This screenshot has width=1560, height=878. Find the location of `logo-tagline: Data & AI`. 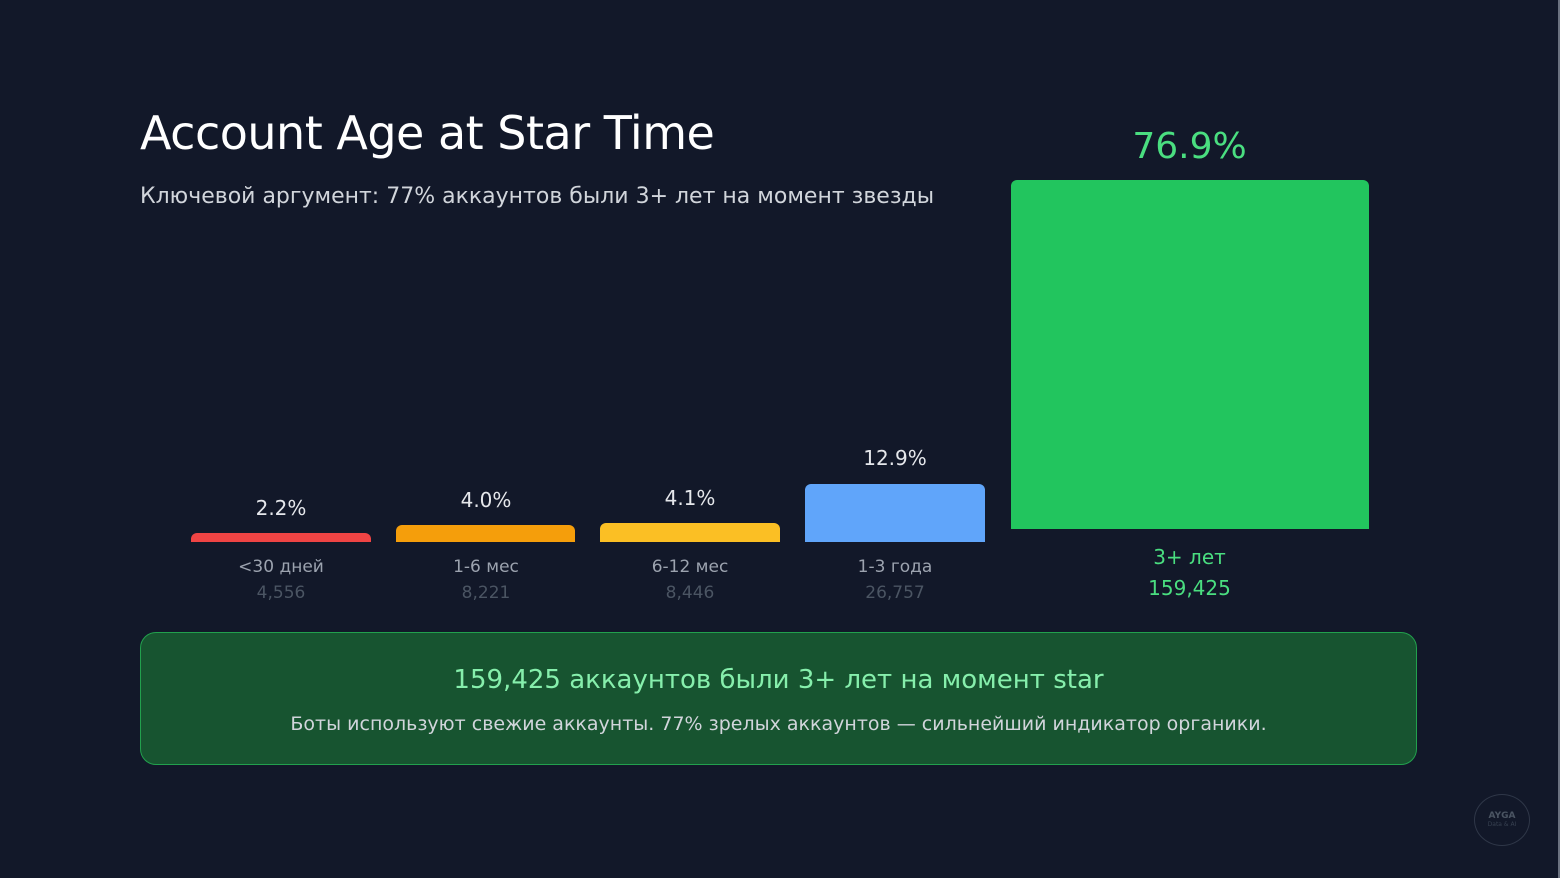

logo-tagline: Data & AI is located at coordinates (1502, 824).